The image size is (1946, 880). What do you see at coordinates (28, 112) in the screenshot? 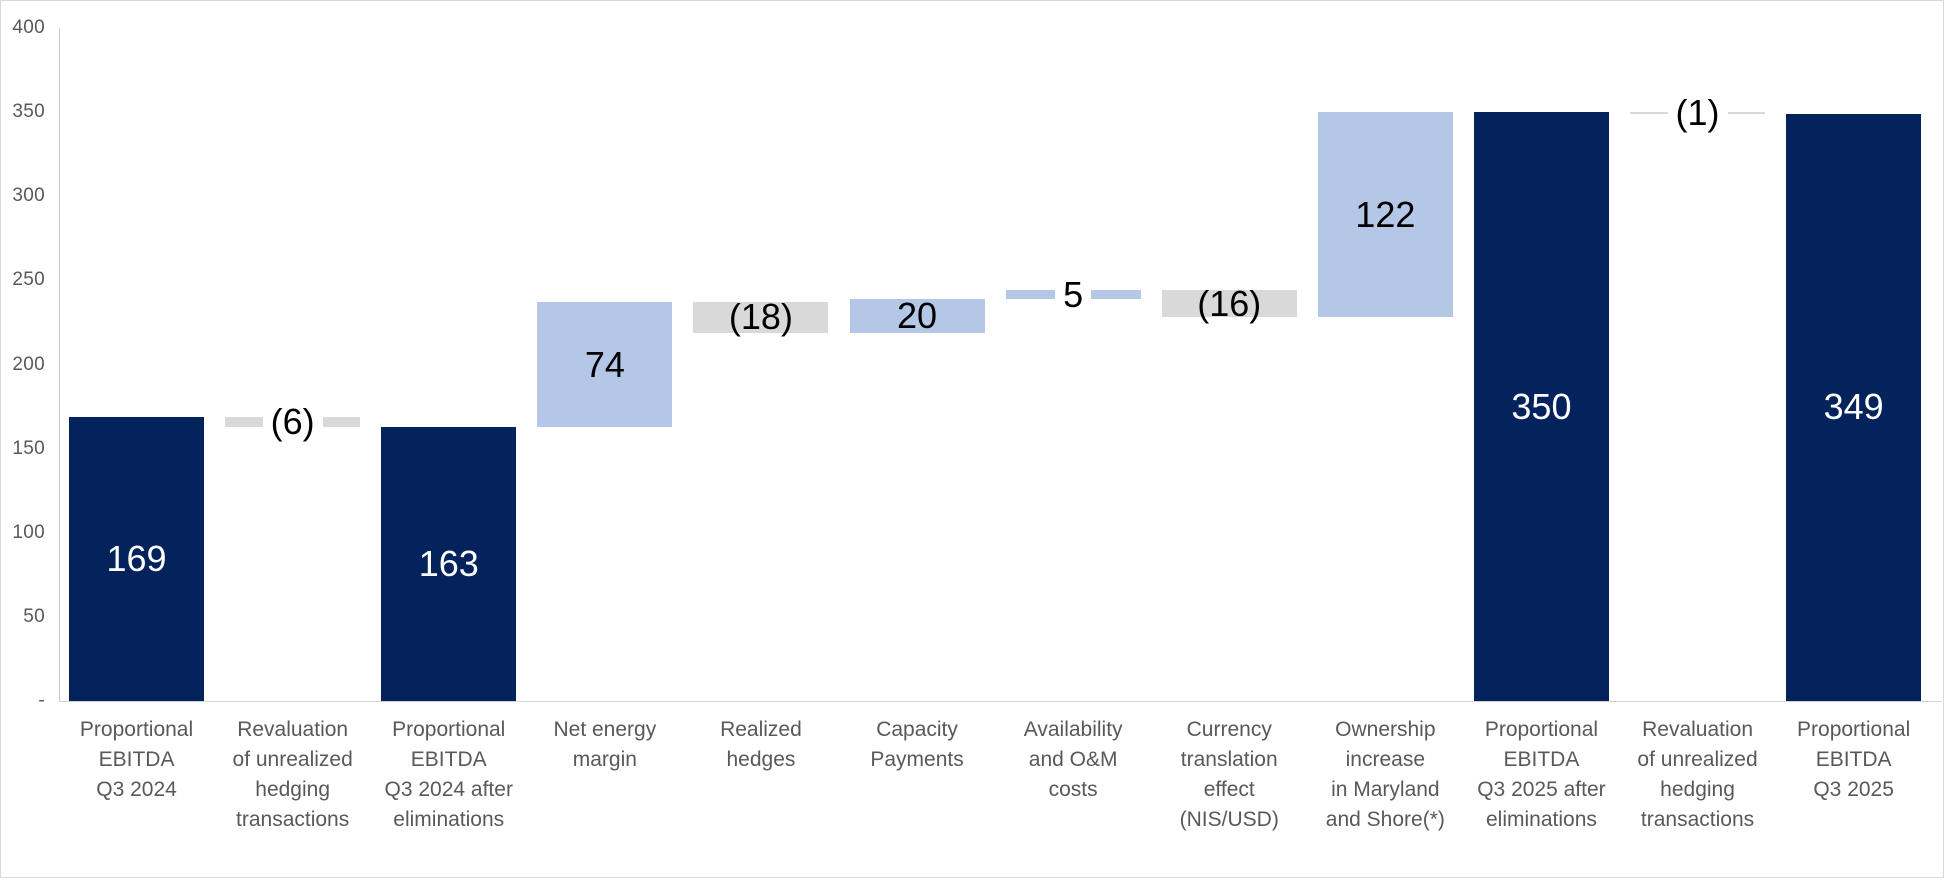
I see `y-axis-tick-label: 350` at bounding box center [28, 112].